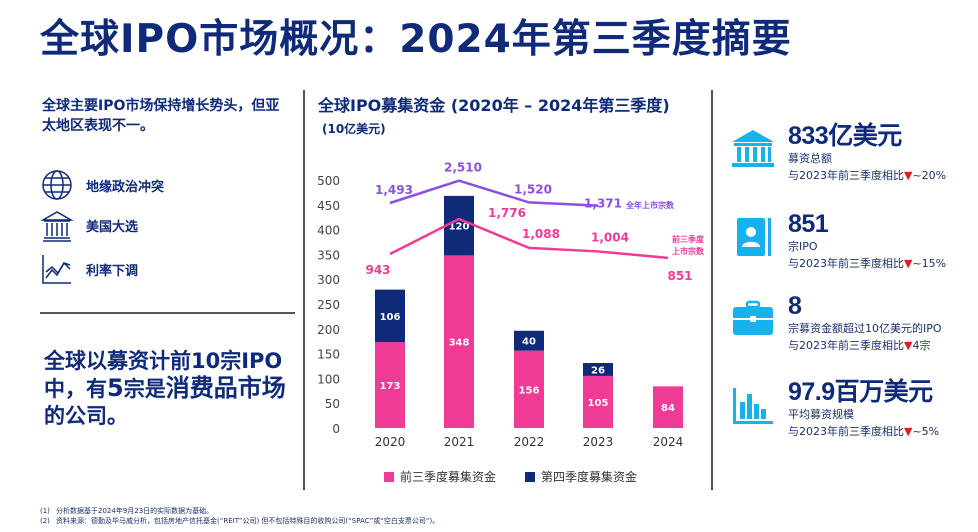 The width and height of the screenshot is (978, 532). Describe the element at coordinates (125, 187) in the screenshot. I see `risk-label: 地缘政治冲突` at that location.